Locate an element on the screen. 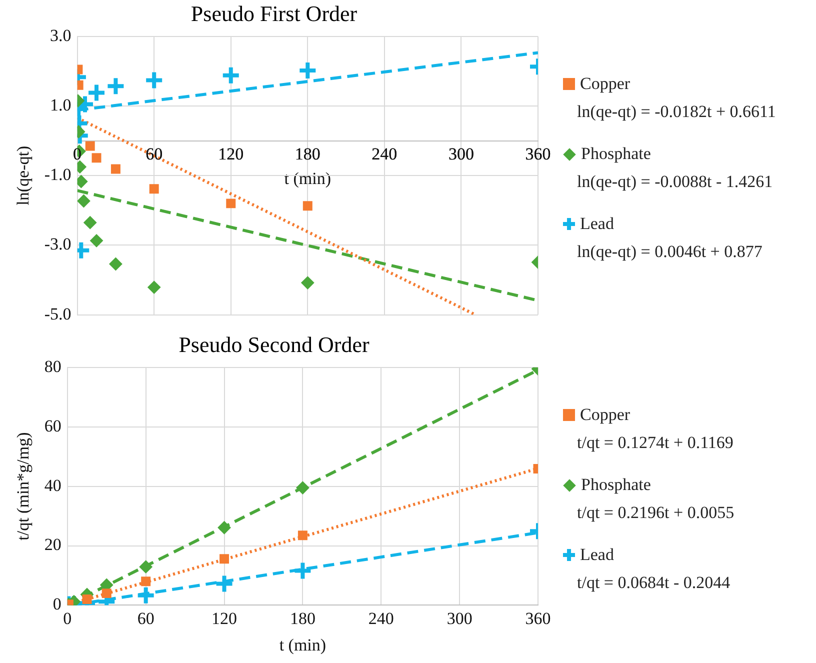 The image size is (816, 663). y-tick-label: -3.0 is located at coordinates (58, 244).